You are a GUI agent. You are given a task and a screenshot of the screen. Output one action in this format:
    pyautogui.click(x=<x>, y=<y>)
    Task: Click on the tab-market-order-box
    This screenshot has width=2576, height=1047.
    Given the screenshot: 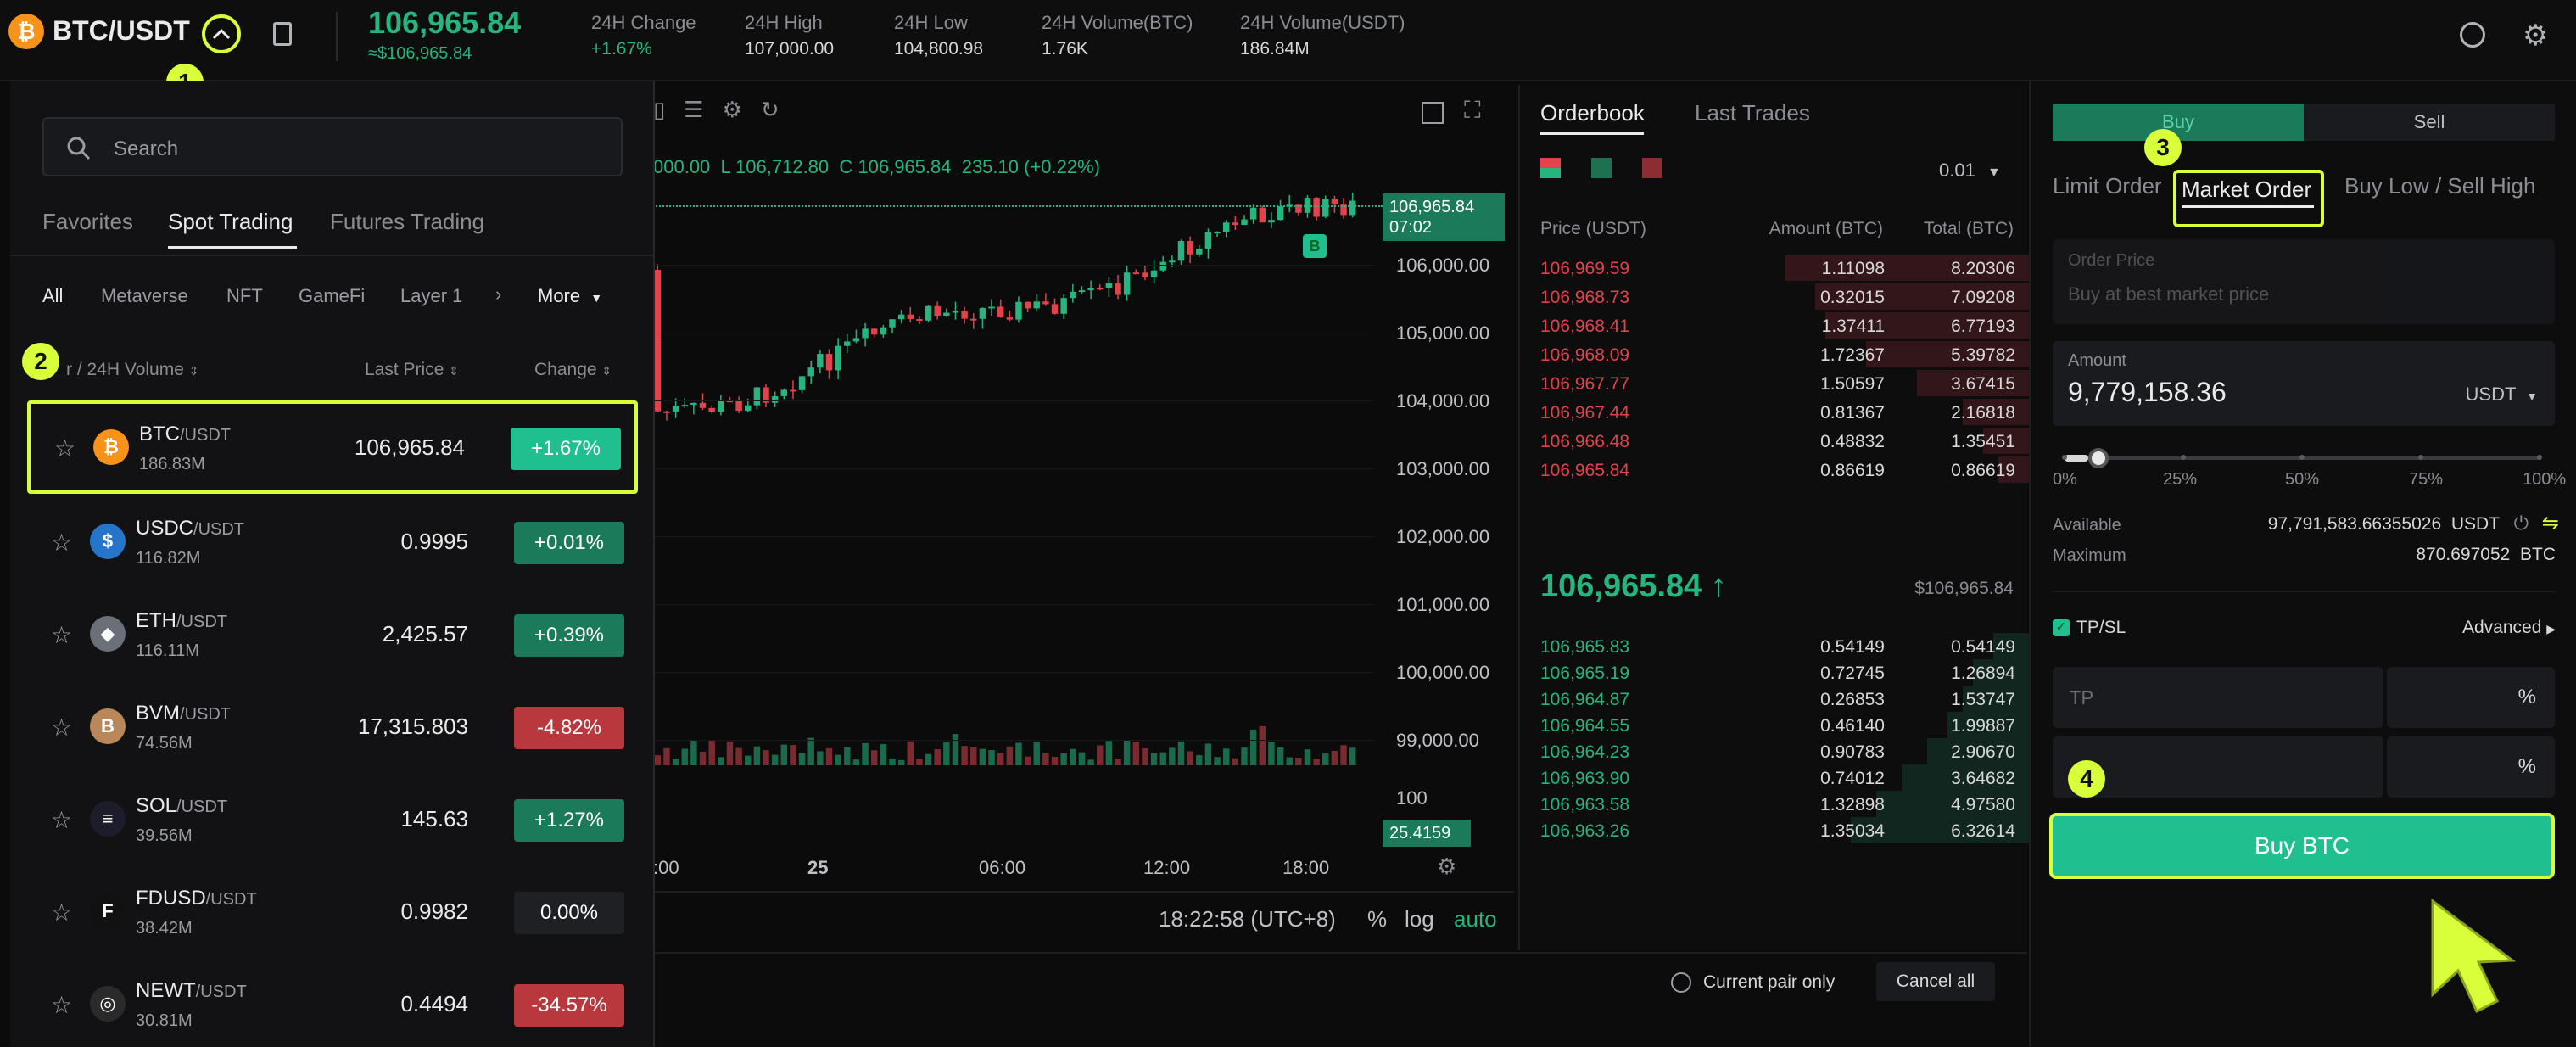 What is the action you would take?
    pyautogui.click(x=2248, y=198)
    